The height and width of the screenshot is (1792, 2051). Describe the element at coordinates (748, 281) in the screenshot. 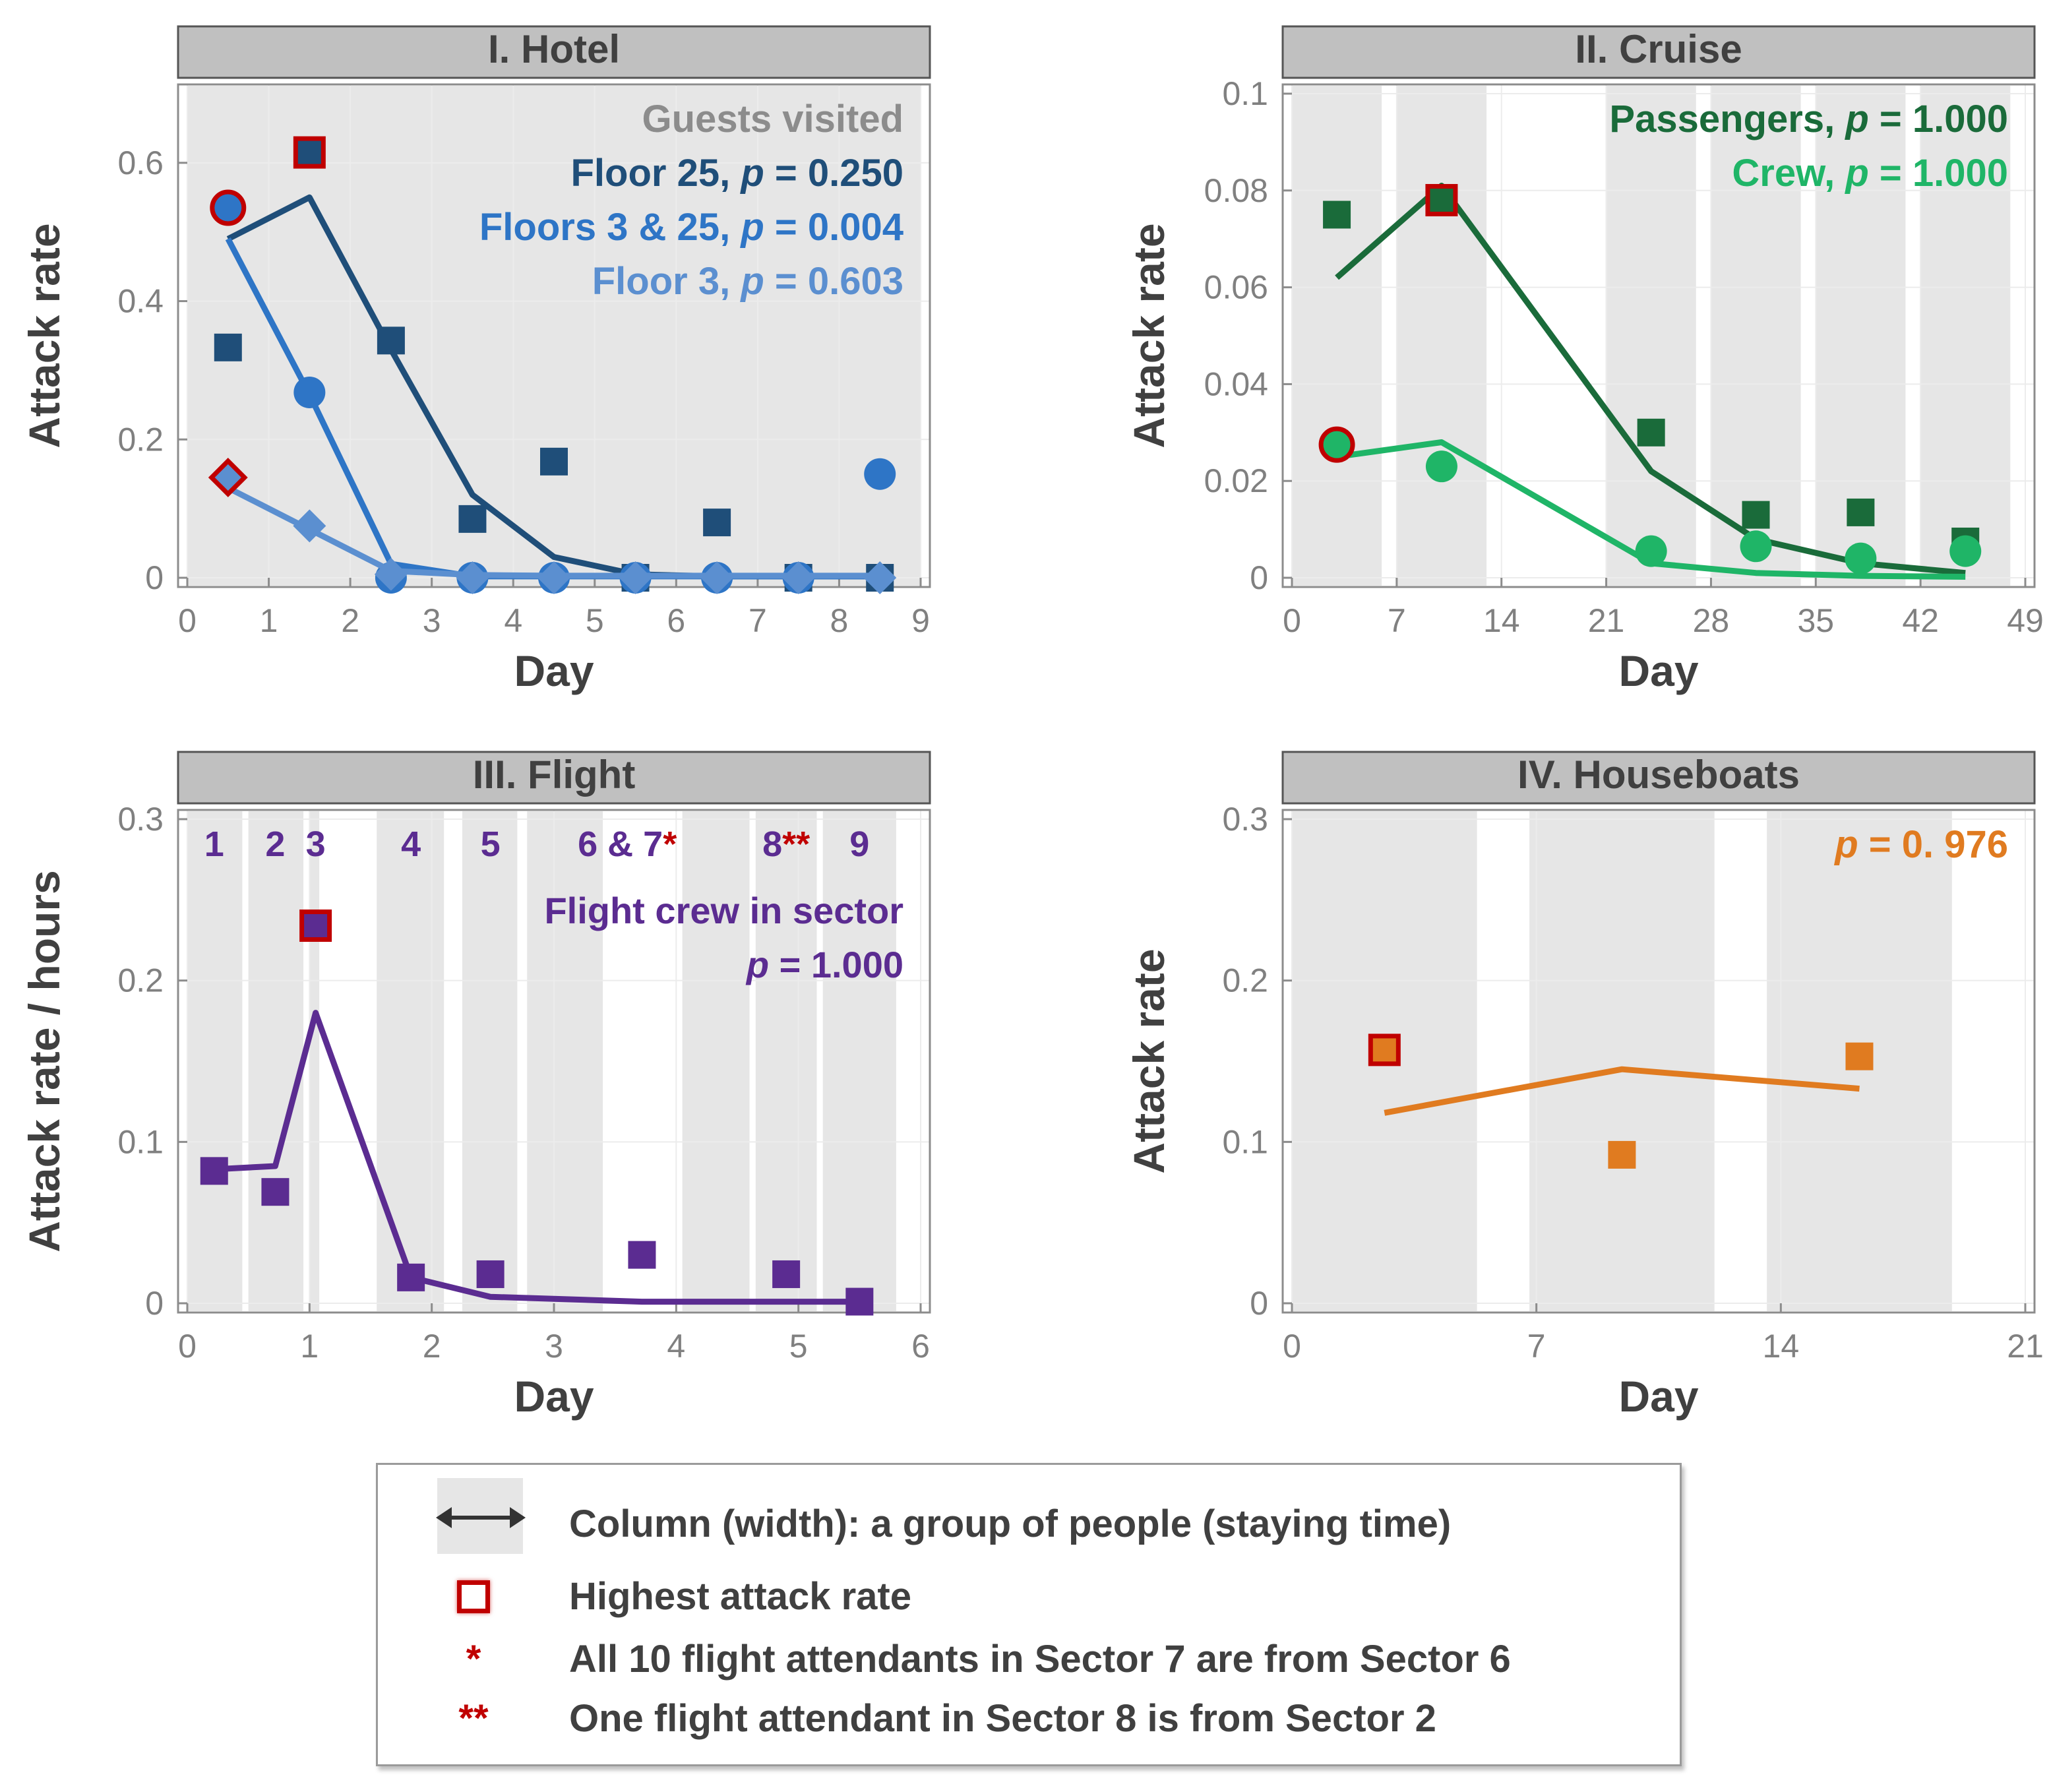

I see `legend-entry: Floor 3, p = 0.603` at that location.